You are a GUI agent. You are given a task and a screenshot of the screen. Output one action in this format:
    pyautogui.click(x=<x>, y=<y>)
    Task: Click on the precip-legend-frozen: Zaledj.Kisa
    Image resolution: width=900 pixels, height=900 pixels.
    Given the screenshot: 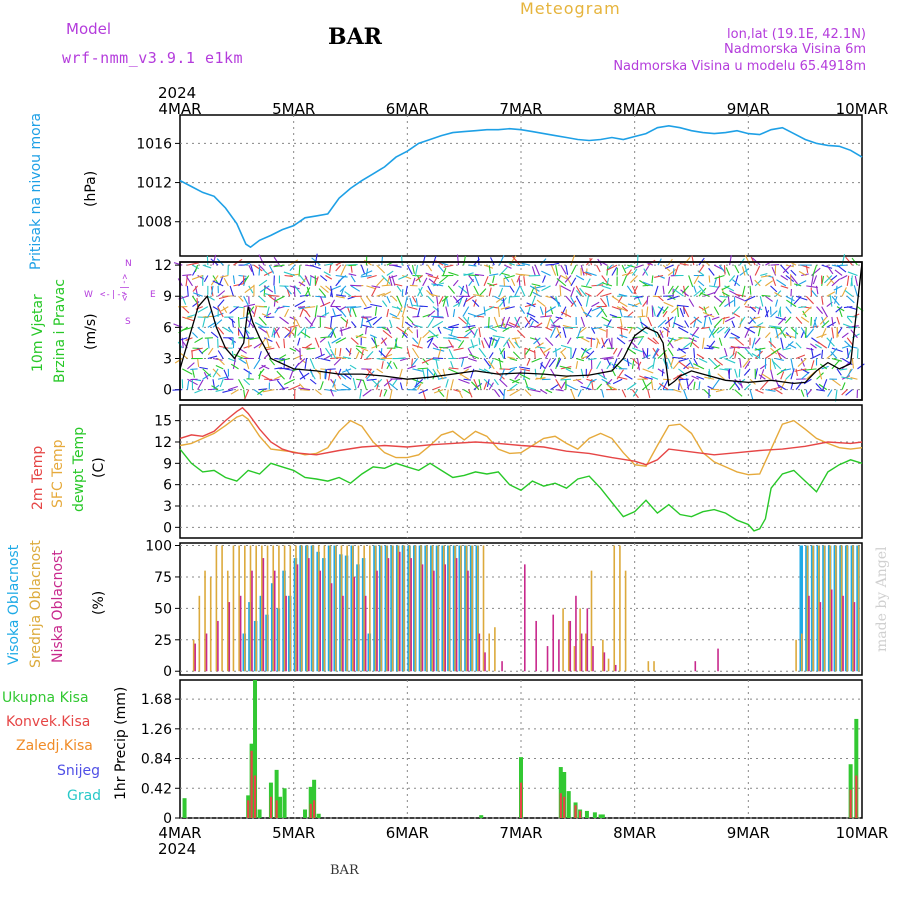 What is the action you would take?
    pyautogui.click(x=54, y=746)
    